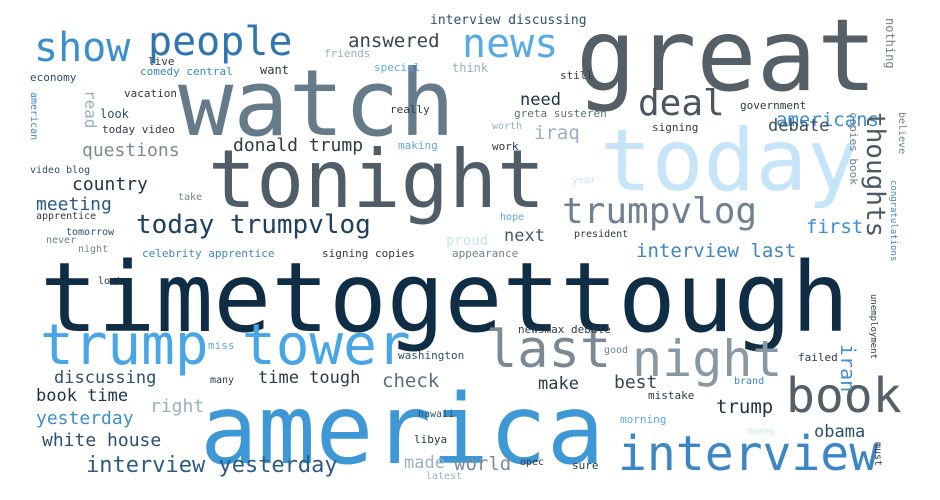  I want to click on word-night: night, so click(707, 359).